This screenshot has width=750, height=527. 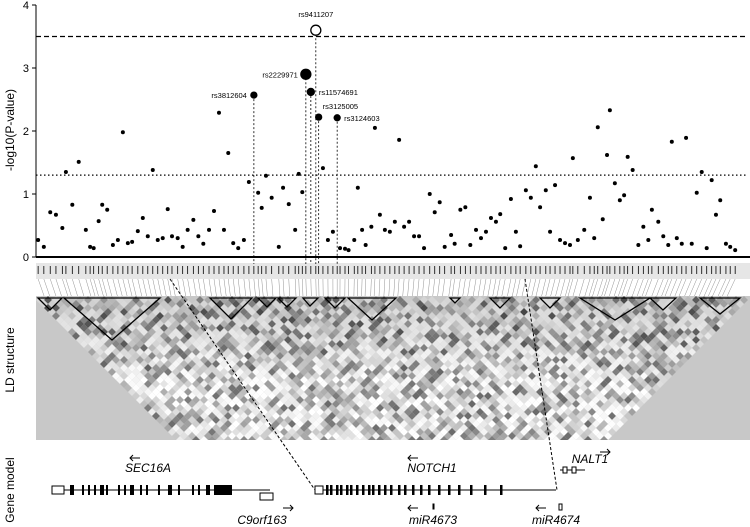 What do you see at coordinates (10, 489) in the screenshot?
I see `gene-panel-label: Gene model` at bounding box center [10, 489].